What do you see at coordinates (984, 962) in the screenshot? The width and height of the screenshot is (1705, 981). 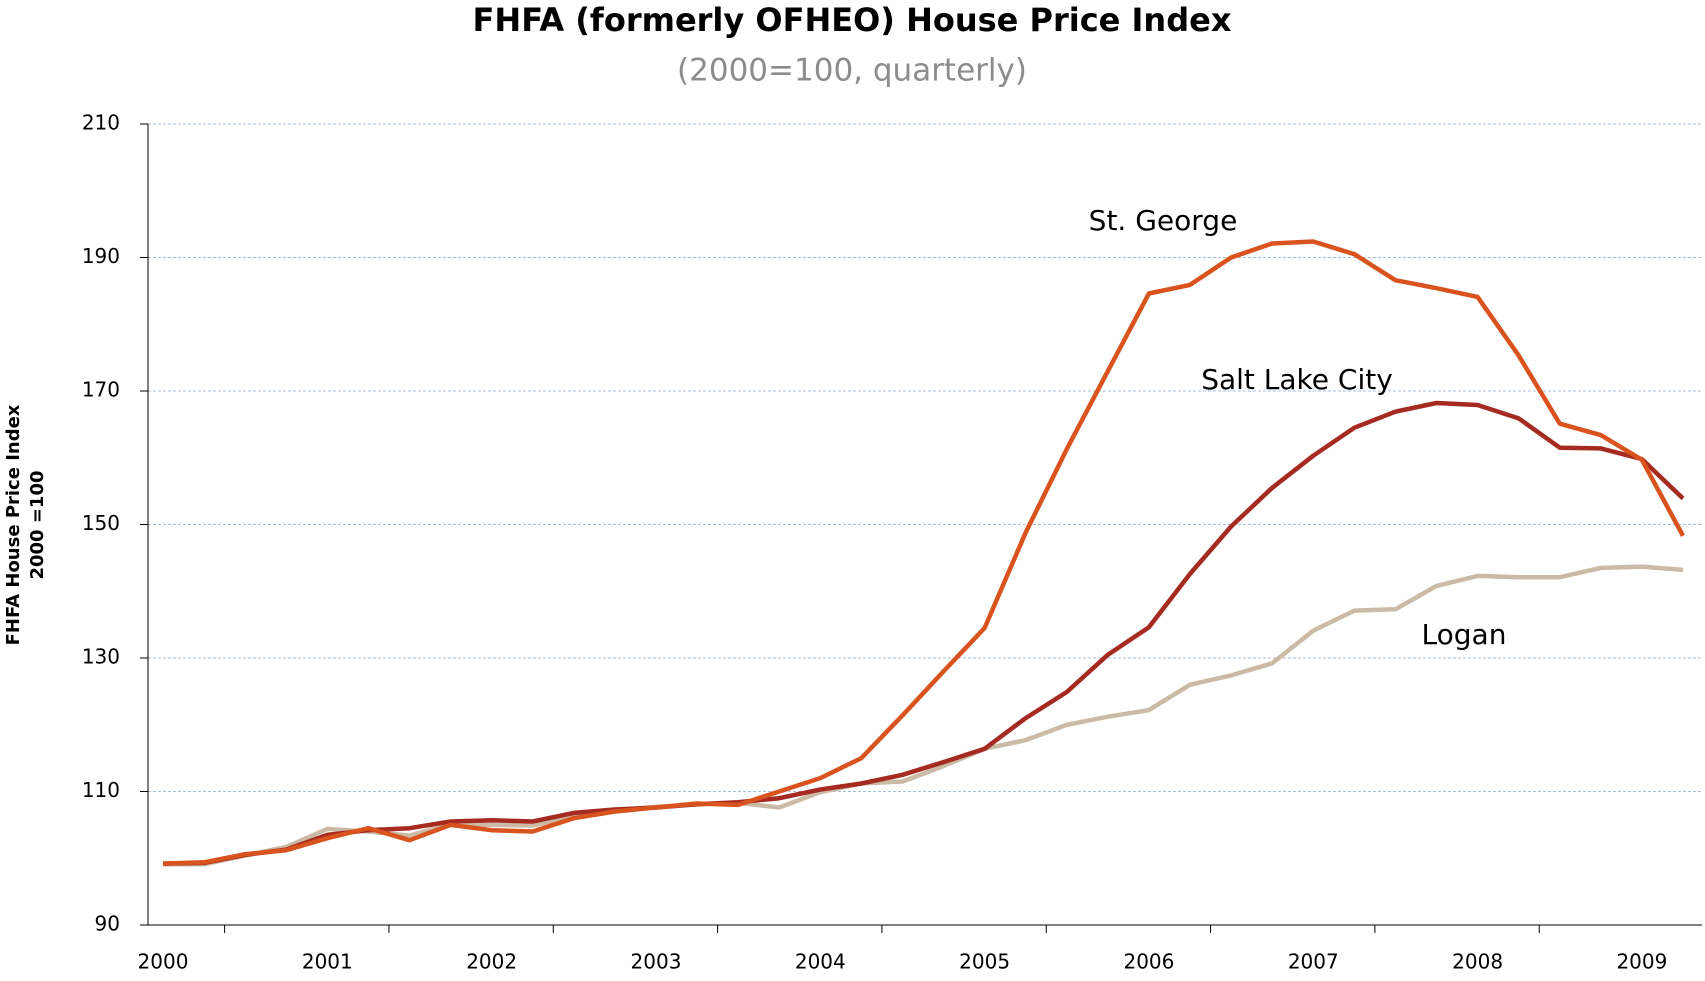 I see `x-tick-label: 2005` at bounding box center [984, 962].